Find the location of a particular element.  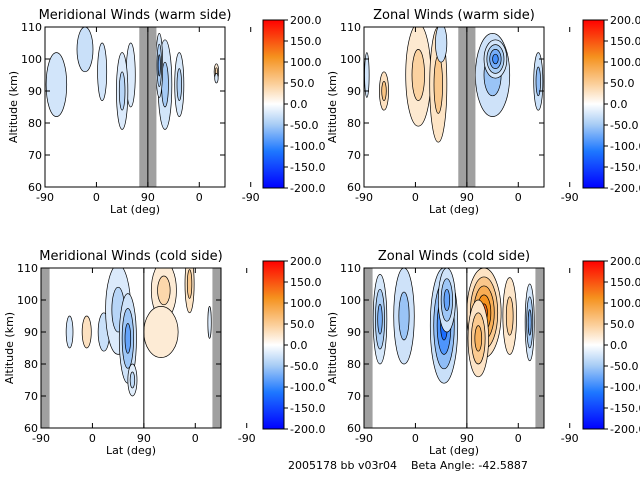

chart-title: Zonal Winds (cold side) is located at coordinates (454, 256).